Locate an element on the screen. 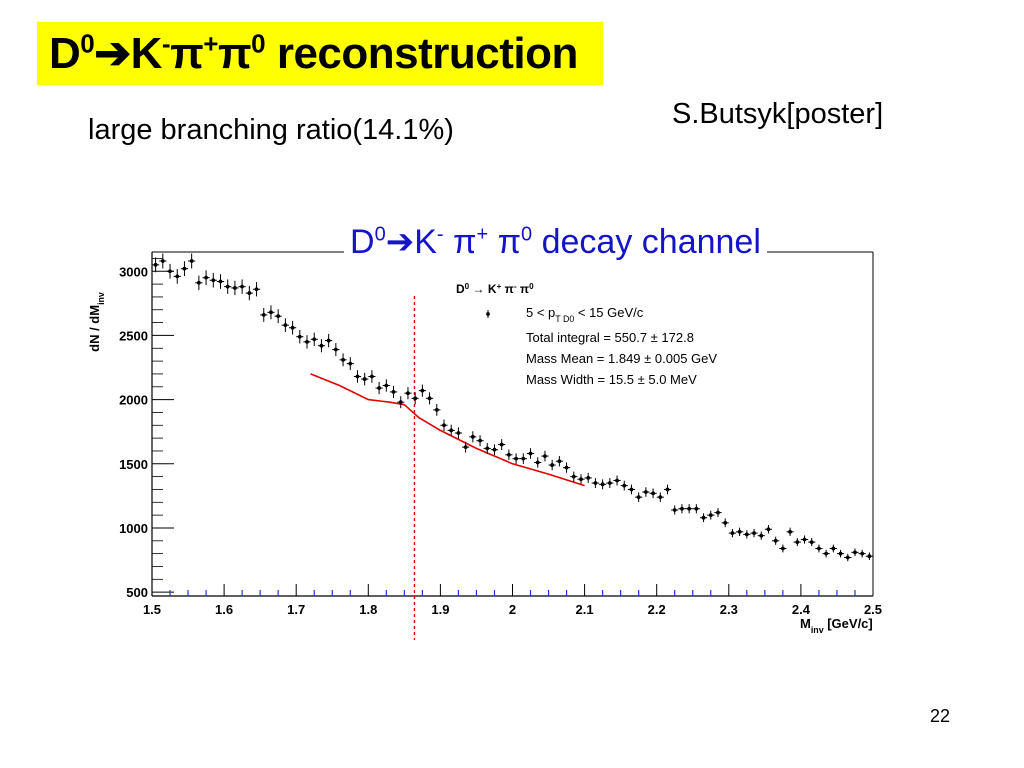 The image size is (1024, 768). y-tick-label: 2000 is located at coordinates (133, 400).